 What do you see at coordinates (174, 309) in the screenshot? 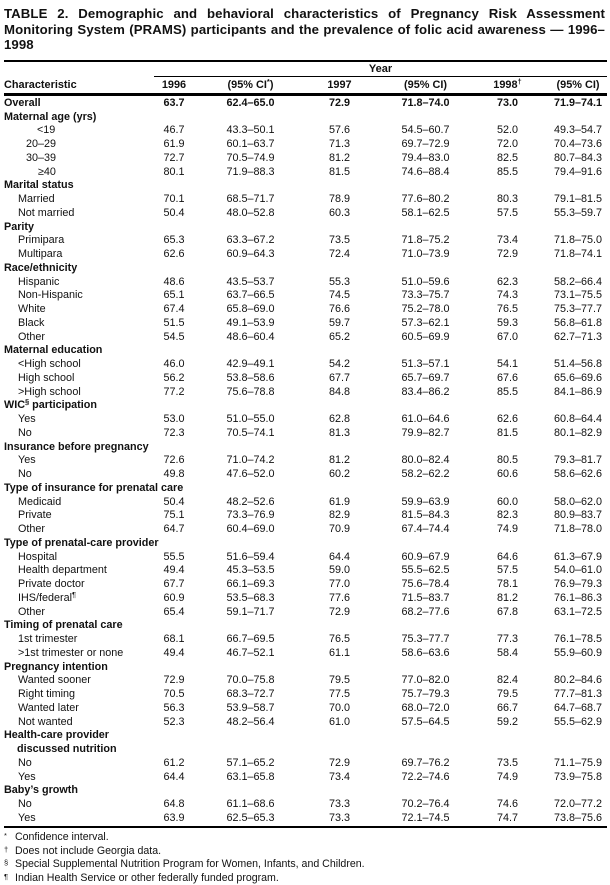
I see `value-cell: 67.4` at bounding box center [174, 309].